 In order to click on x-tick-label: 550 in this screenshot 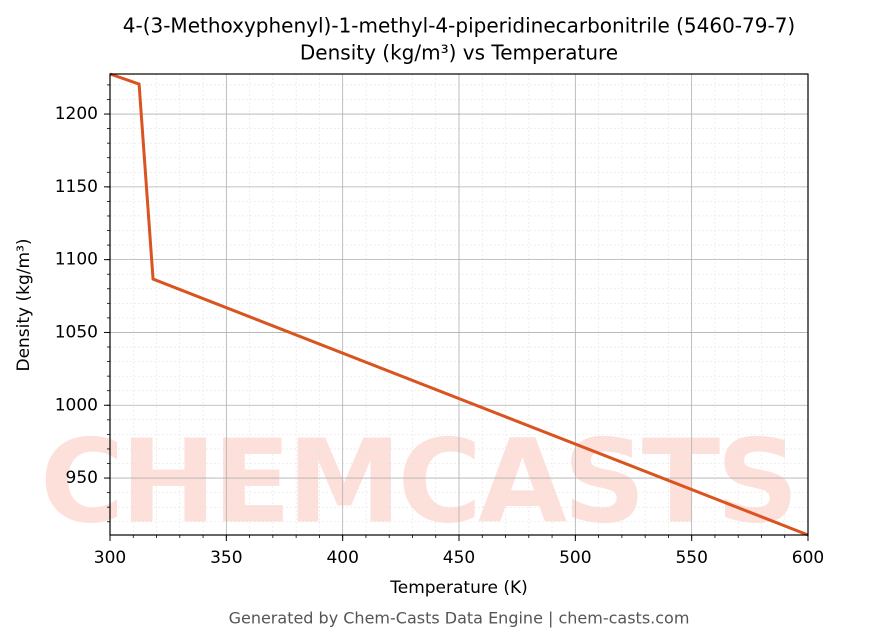, I will do `click(691, 558)`.